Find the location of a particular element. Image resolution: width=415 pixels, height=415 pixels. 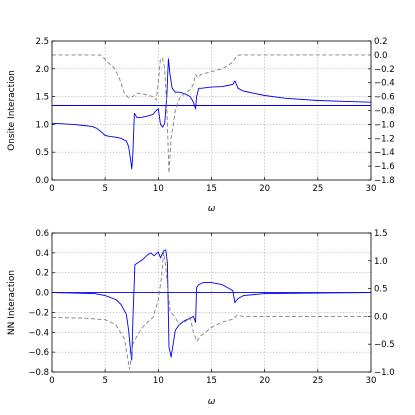

y-tick-label: −0.4 is located at coordinates (38, 333).